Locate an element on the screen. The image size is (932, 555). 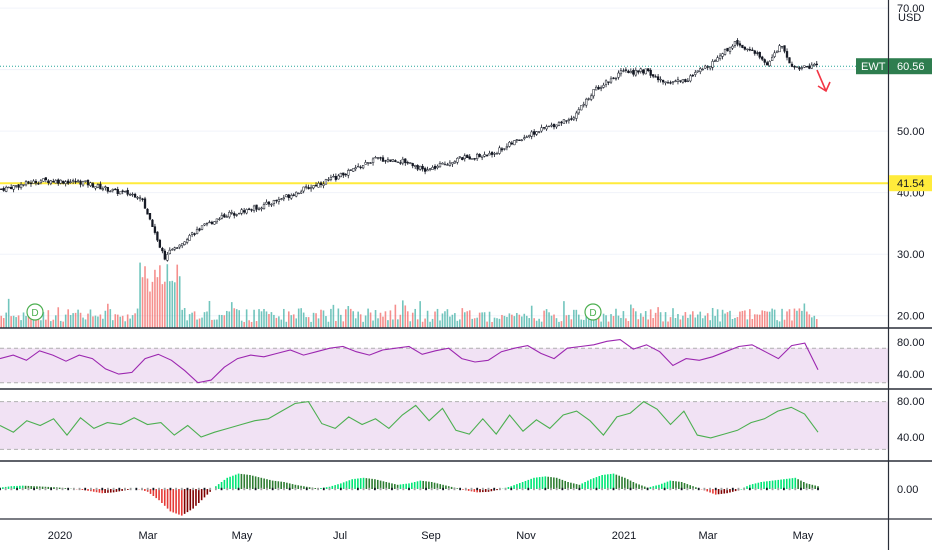
momentum-pane is located at coordinates (409, 495).